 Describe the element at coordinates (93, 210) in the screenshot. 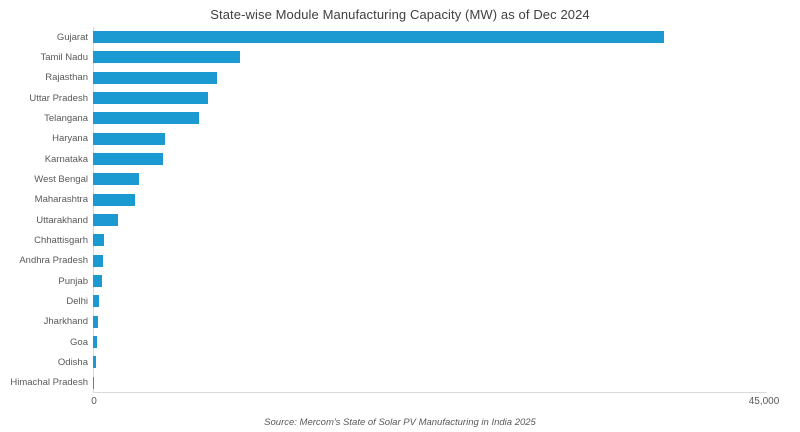

I see `y-axis-line` at that location.